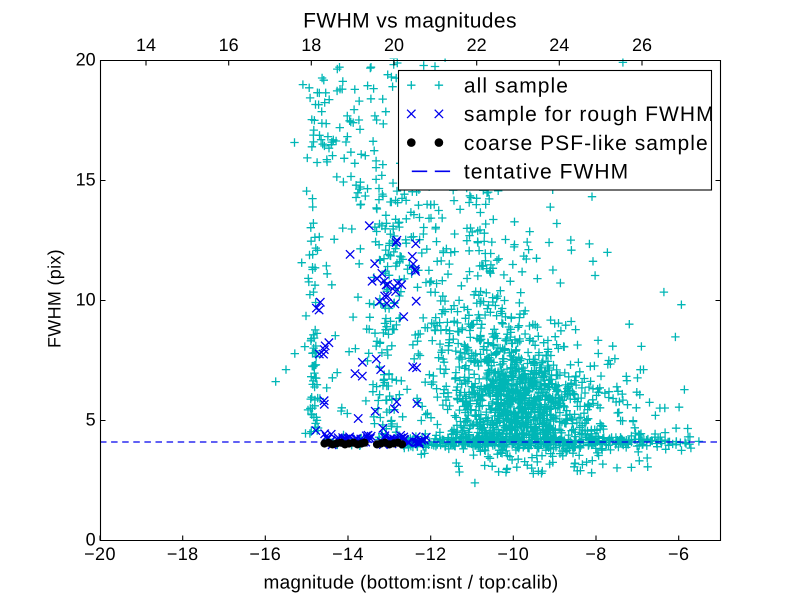  Describe the element at coordinates (642, 45) in the screenshot. I see `svg-text: 26` at that location.